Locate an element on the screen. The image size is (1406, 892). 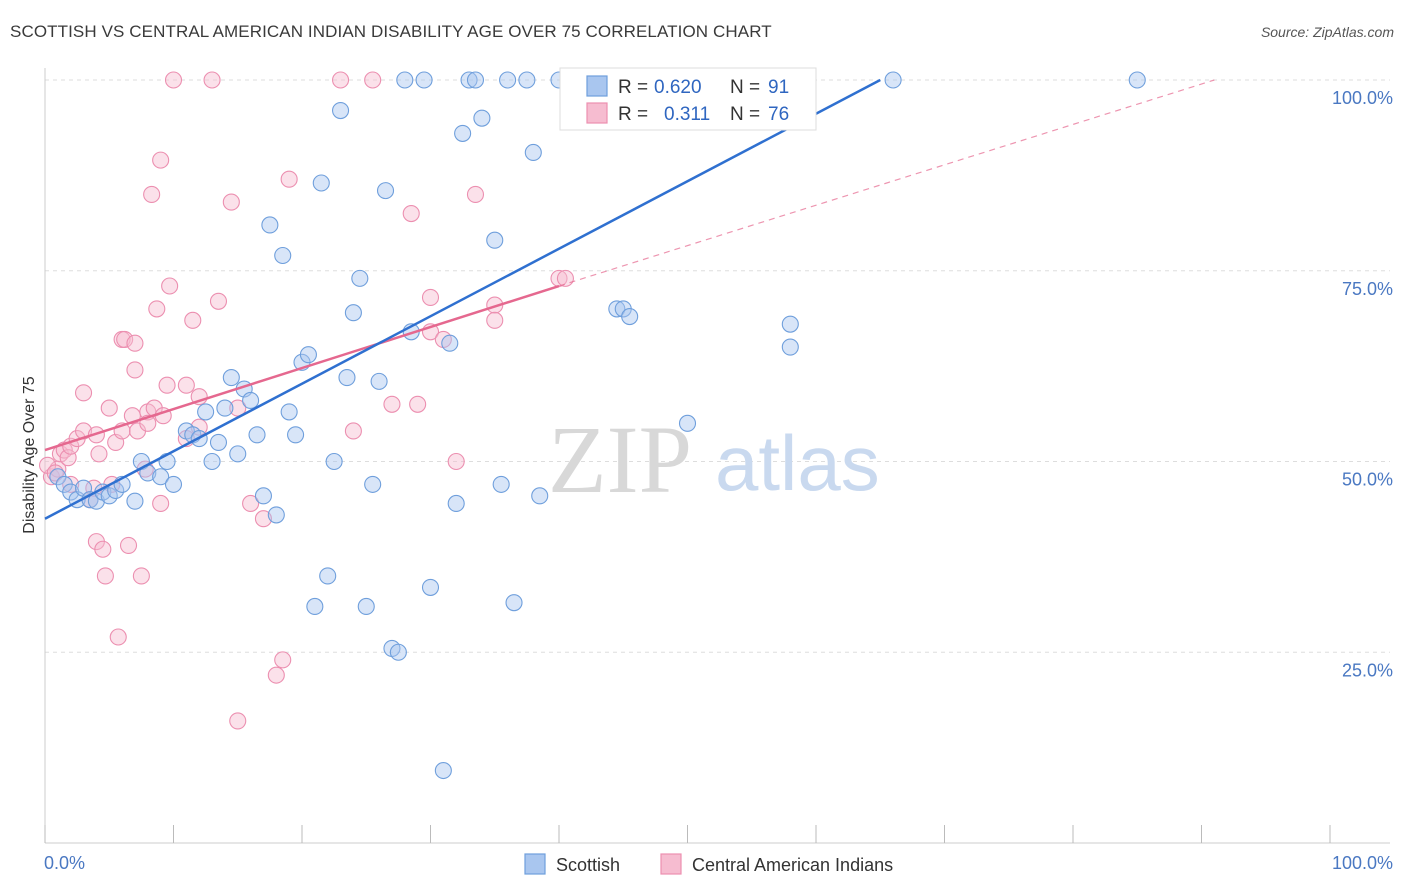
legend-r-value-cai: 0.311 is located at coordinates (687, 114).